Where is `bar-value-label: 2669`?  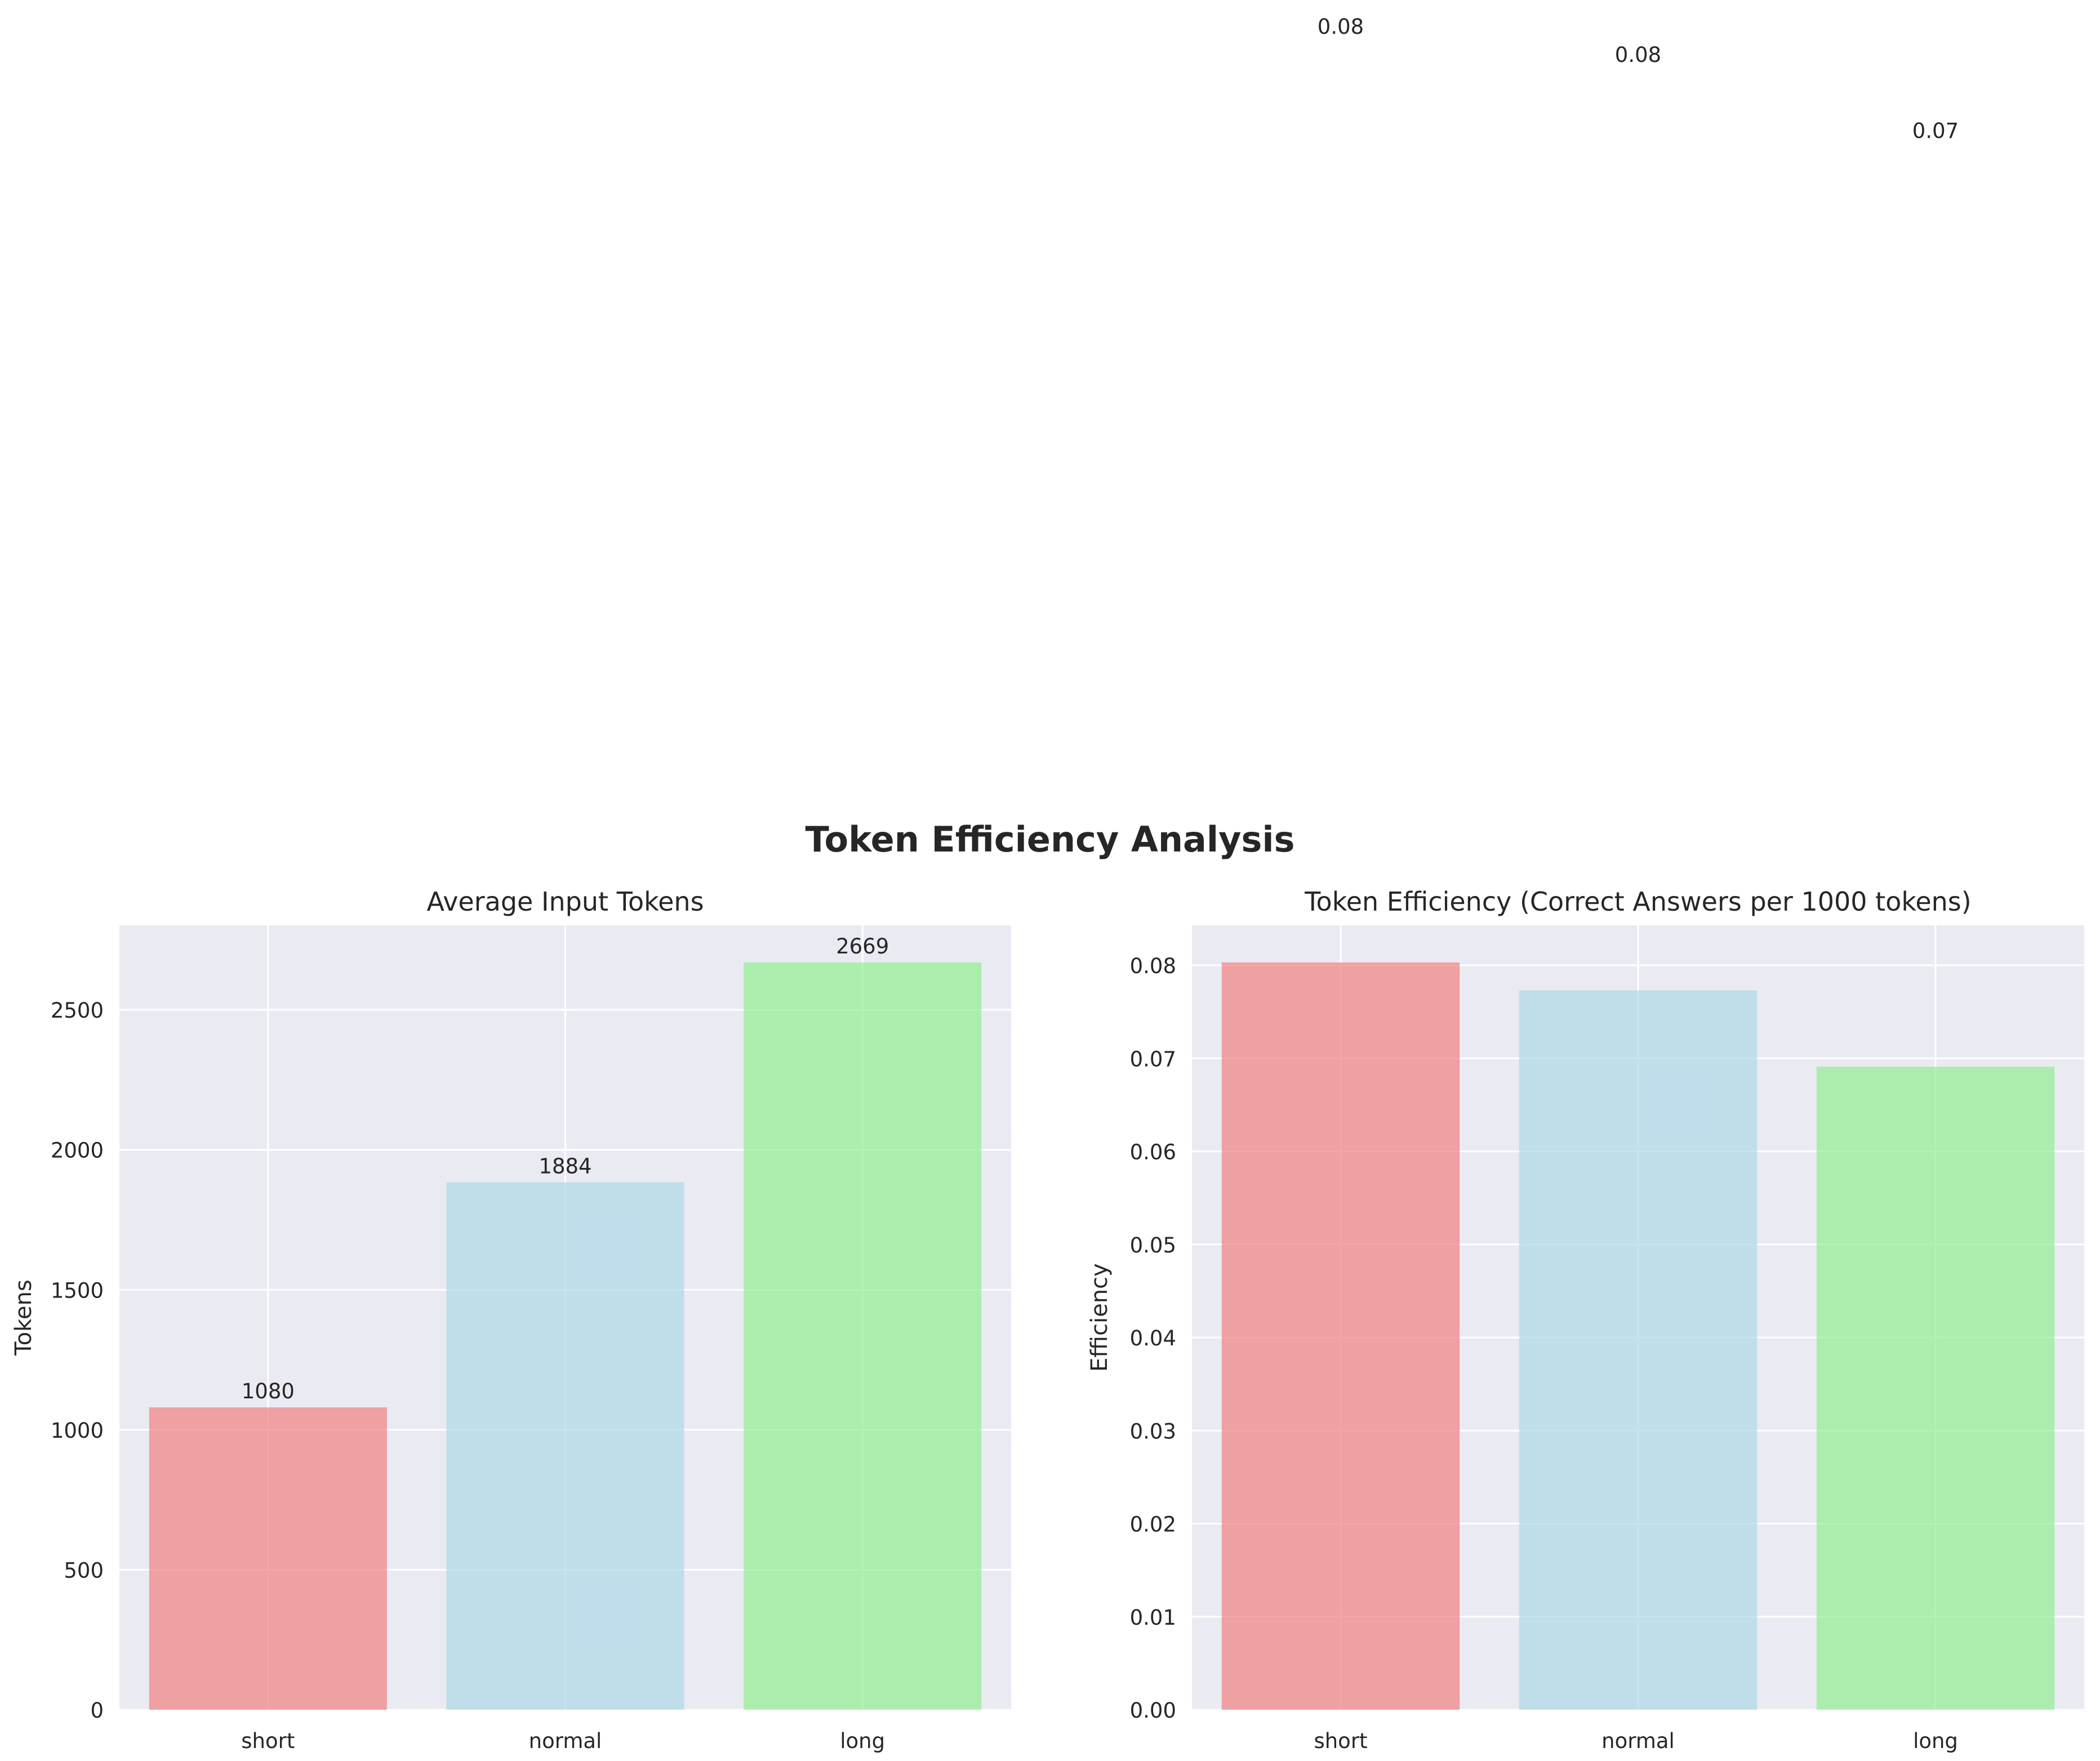 bar-value-label: 2669 is located at coordinates (862, 946).